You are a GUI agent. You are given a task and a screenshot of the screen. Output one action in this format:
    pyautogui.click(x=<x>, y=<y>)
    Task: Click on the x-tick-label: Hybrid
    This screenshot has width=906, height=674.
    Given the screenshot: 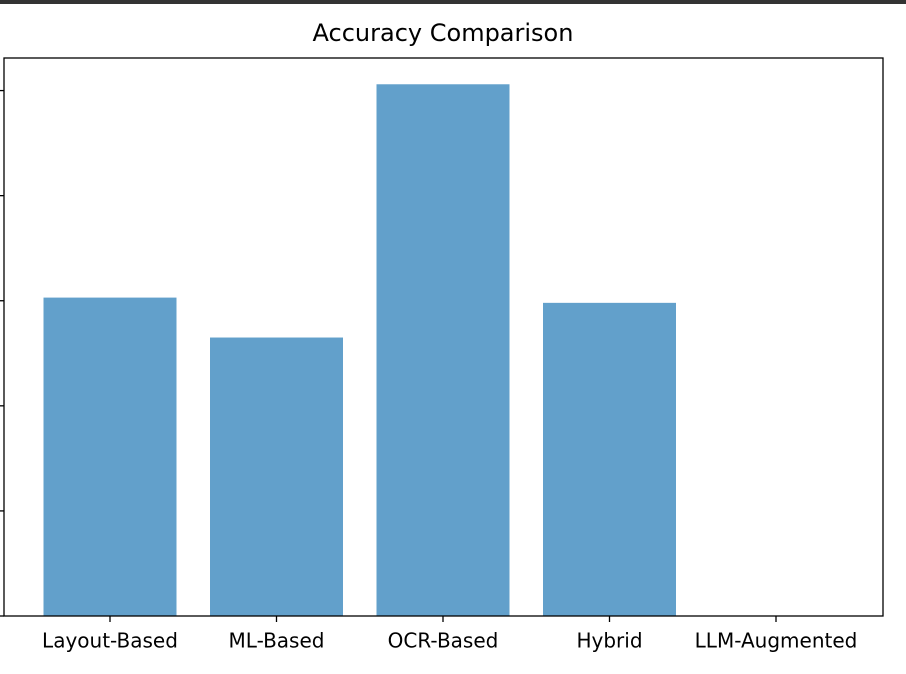 What is the action you would take?
    pyautogui.click(x=609, y=641)
    